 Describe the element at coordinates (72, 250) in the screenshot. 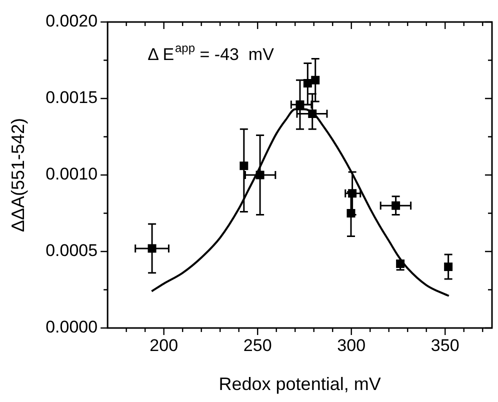

I see `y-tick-label: 0.0005` at that location.